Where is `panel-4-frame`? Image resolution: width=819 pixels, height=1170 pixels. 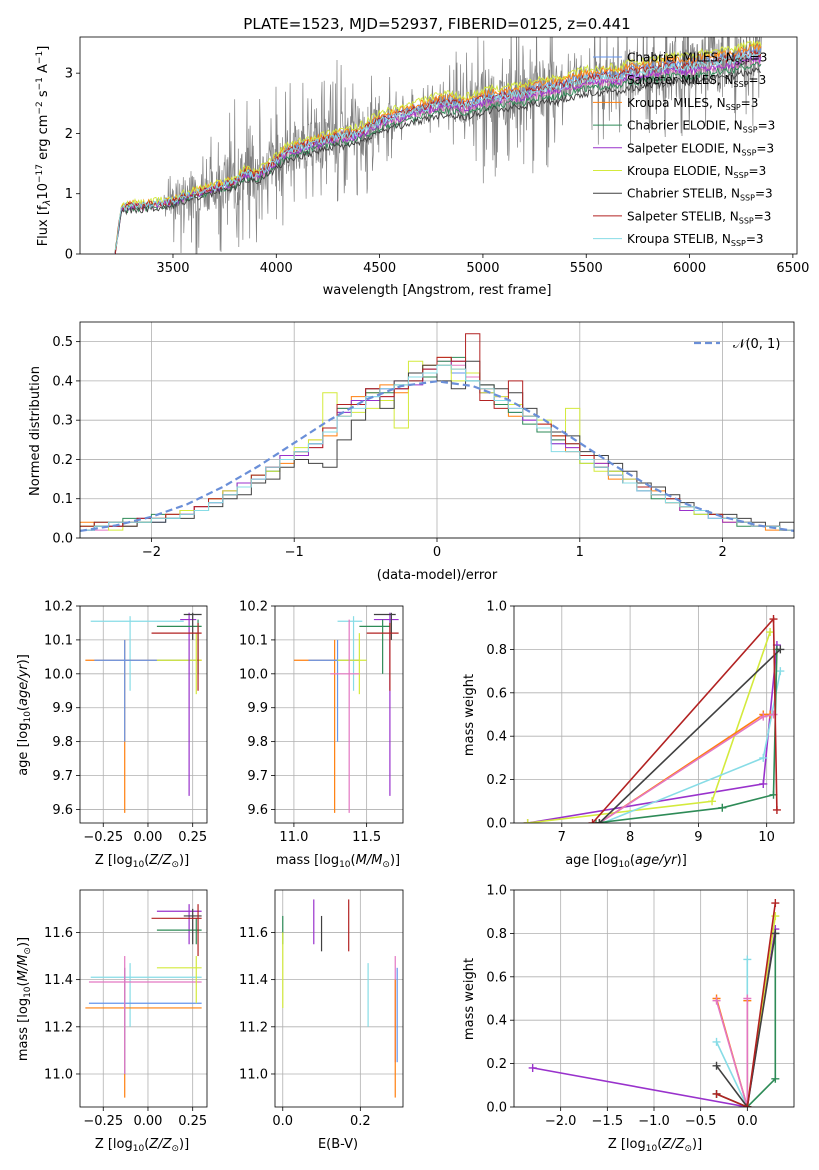 panel-4-frame is located at coordinates (654, 714).